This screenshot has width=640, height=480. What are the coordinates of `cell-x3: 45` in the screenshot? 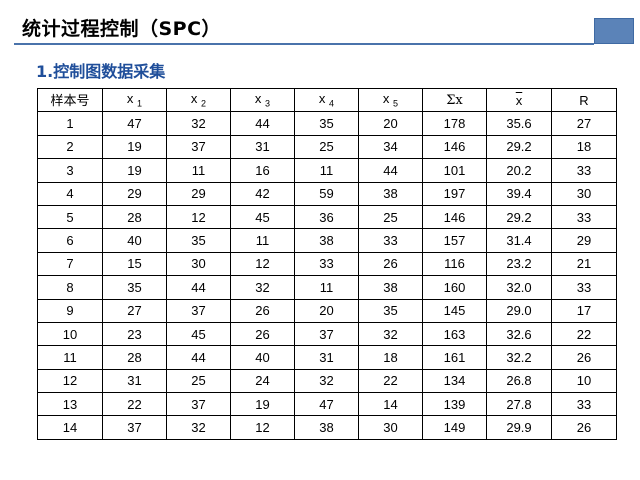 It's located at (262, 217).